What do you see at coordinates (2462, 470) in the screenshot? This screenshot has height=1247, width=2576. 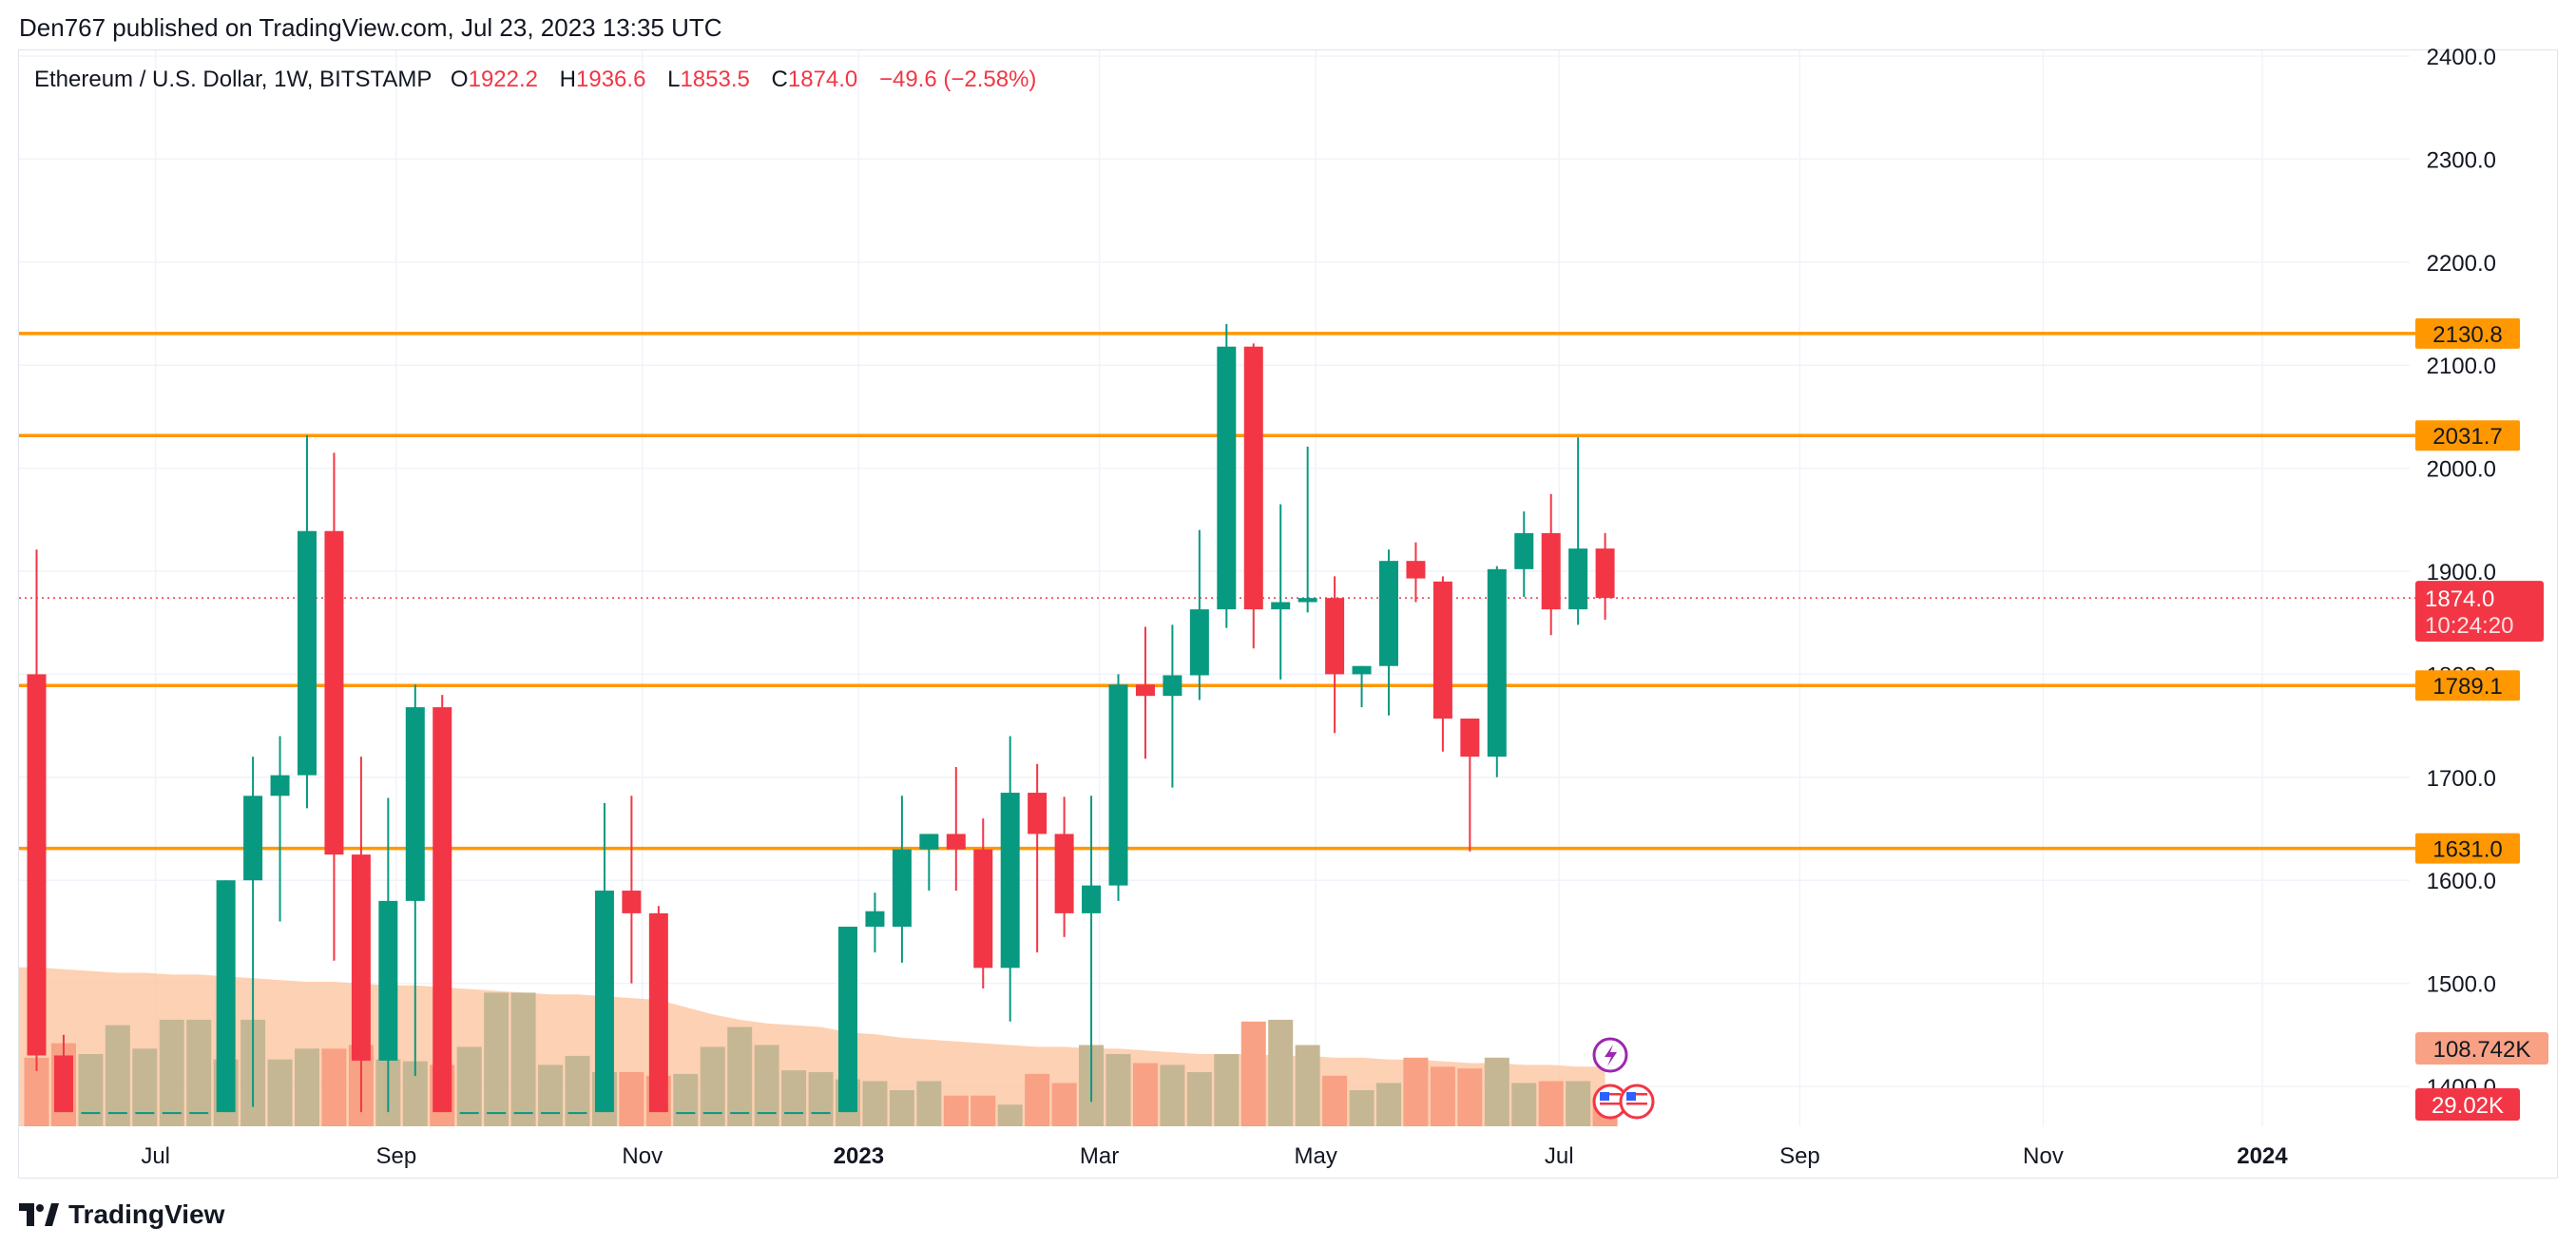 I see `y-tick-label: 2000.0` at bounding box center [2462, 470].